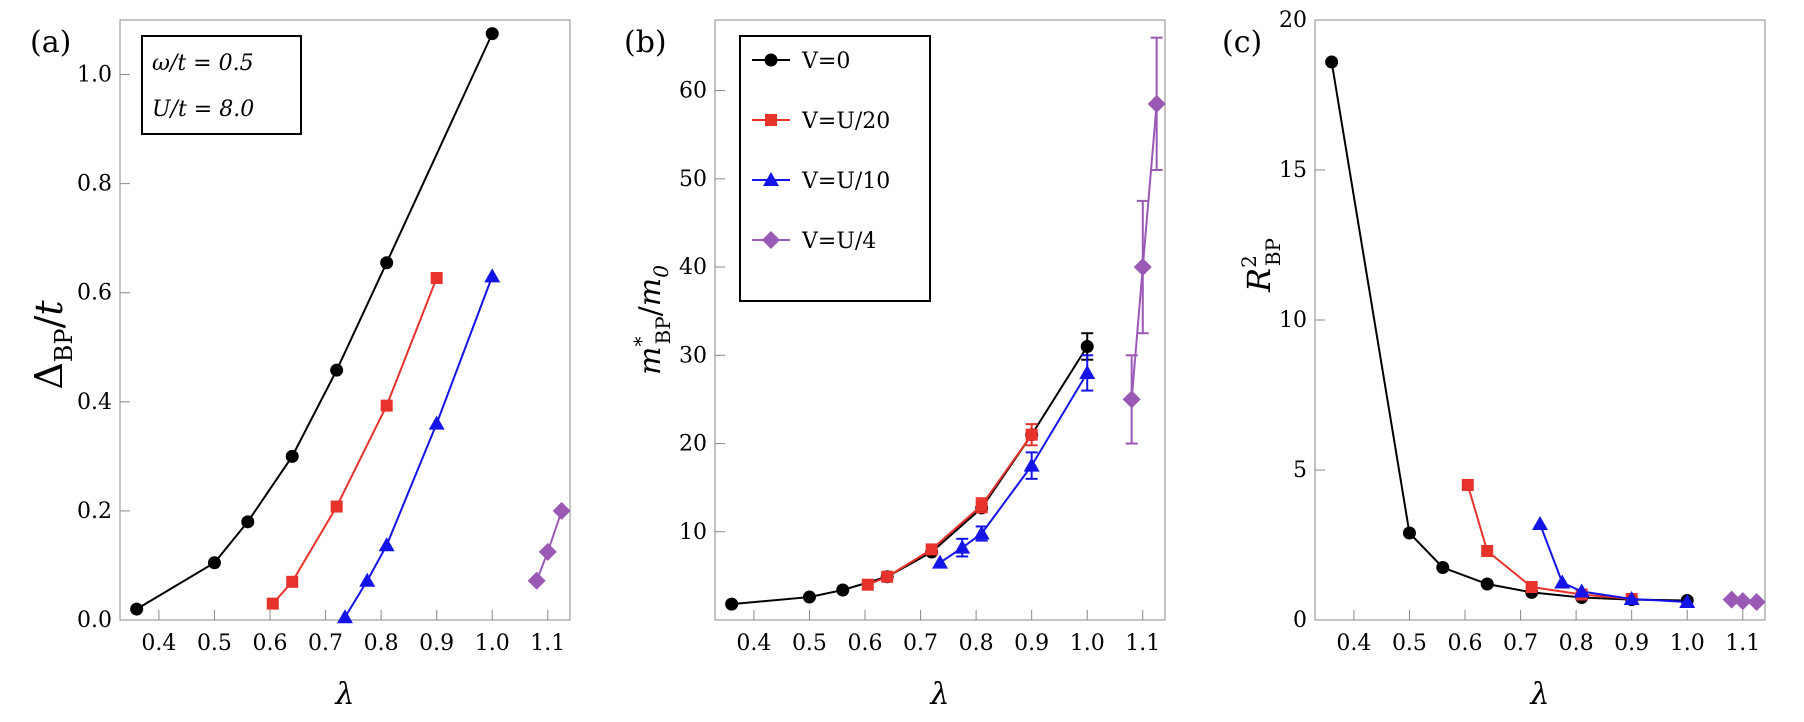 This screenshot has width=1804, height=722. I want to click on svg-text: m*BP/m0, so click(652, 320).